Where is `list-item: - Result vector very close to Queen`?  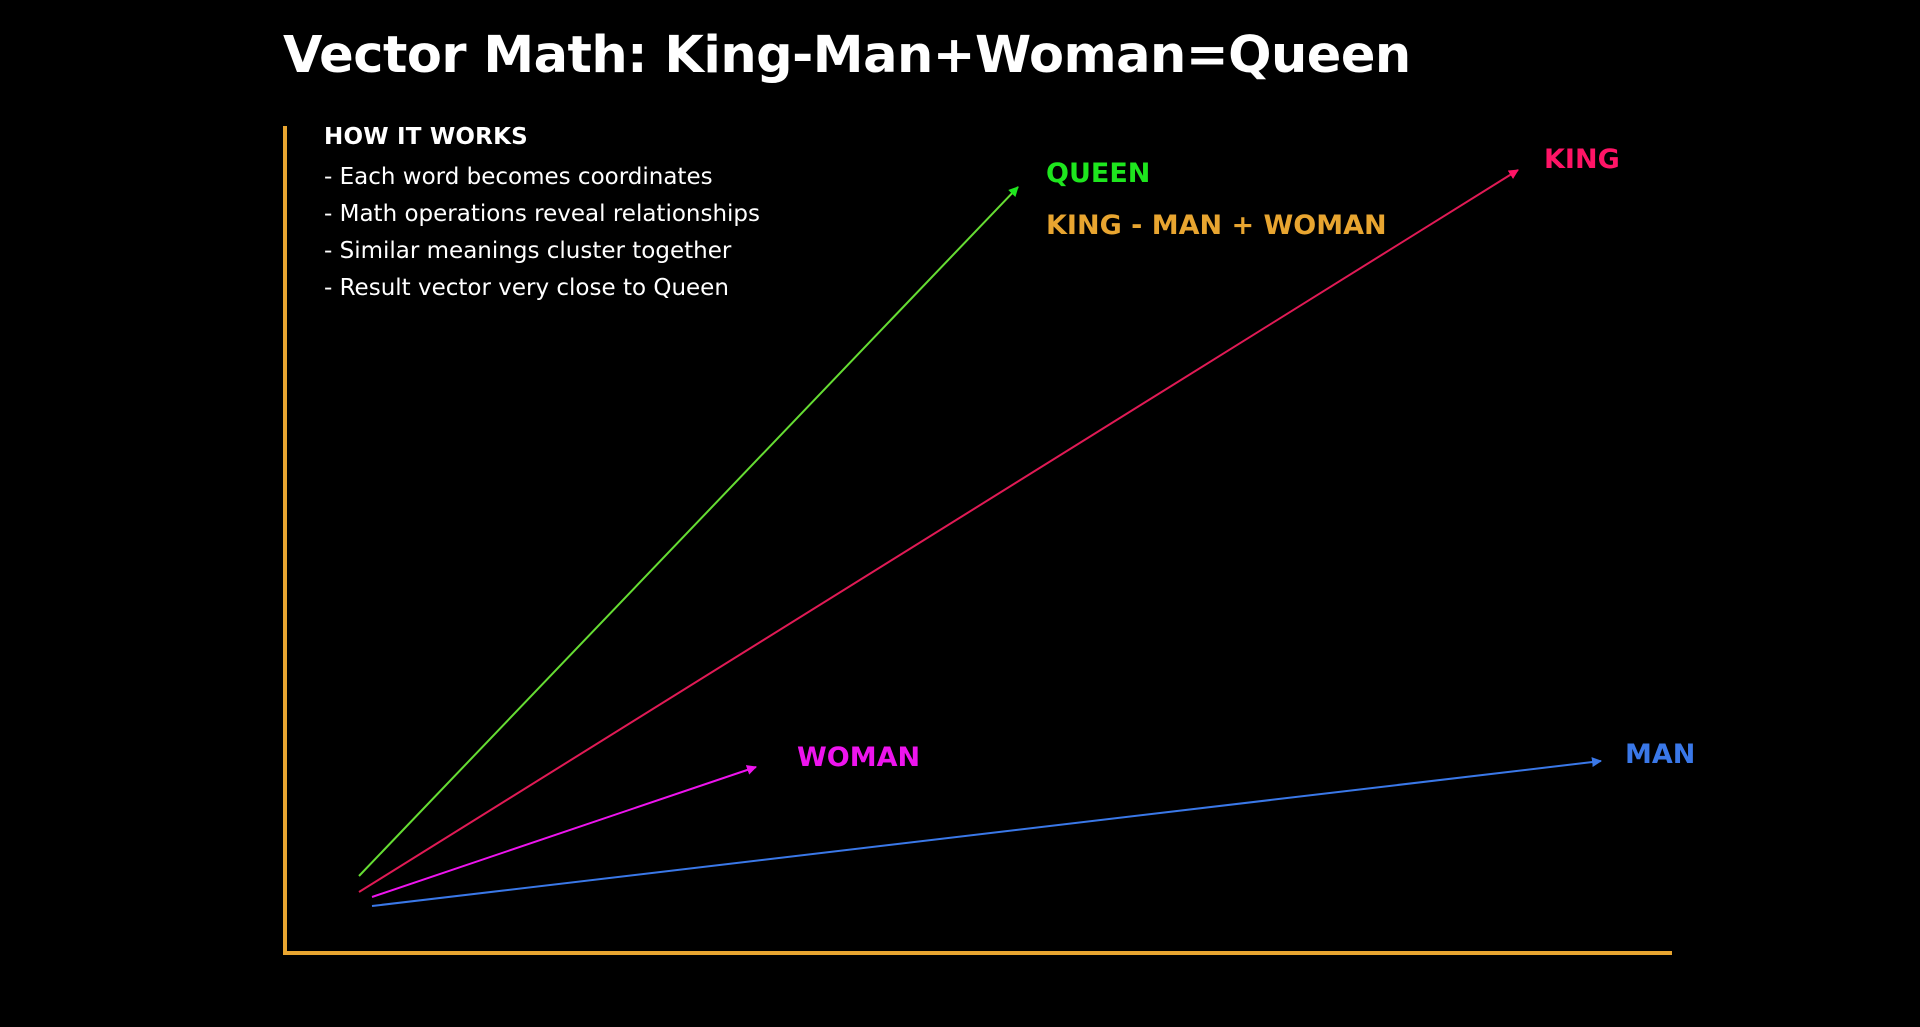
list-item: - Result vector very close to Queen is located at coordinates (526, 288).